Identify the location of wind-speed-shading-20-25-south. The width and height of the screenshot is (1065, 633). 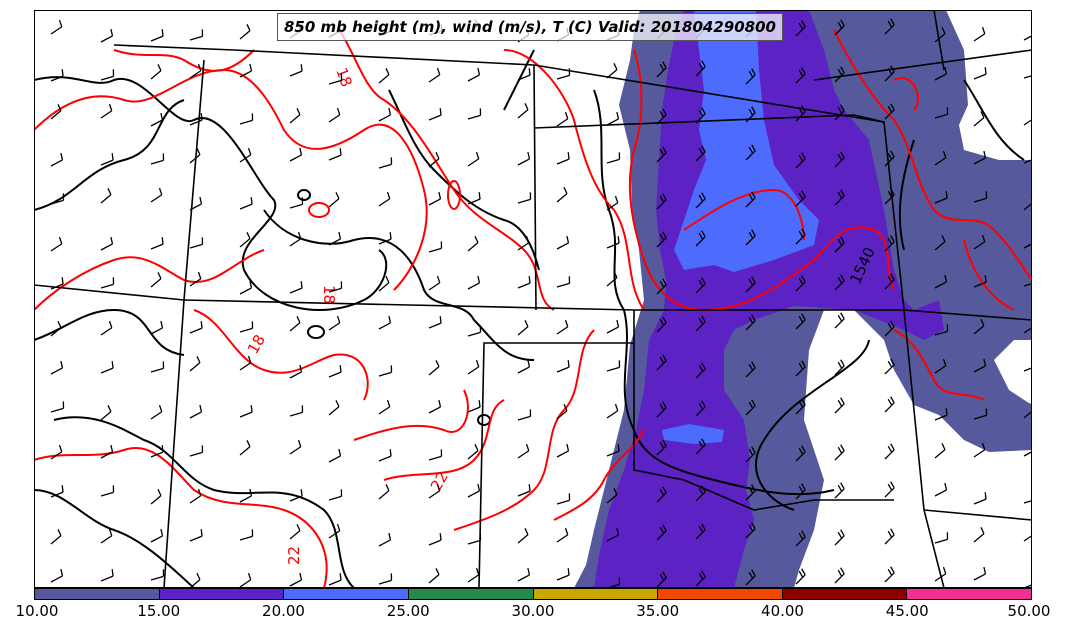
(693, 434).